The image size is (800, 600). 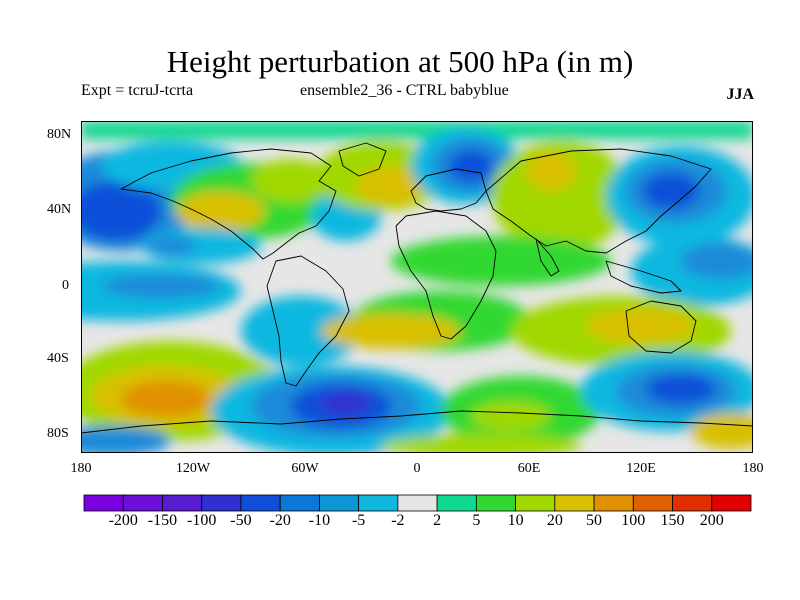 I want to click on lon-label-60w: 60W, so click(x=305, y=468).